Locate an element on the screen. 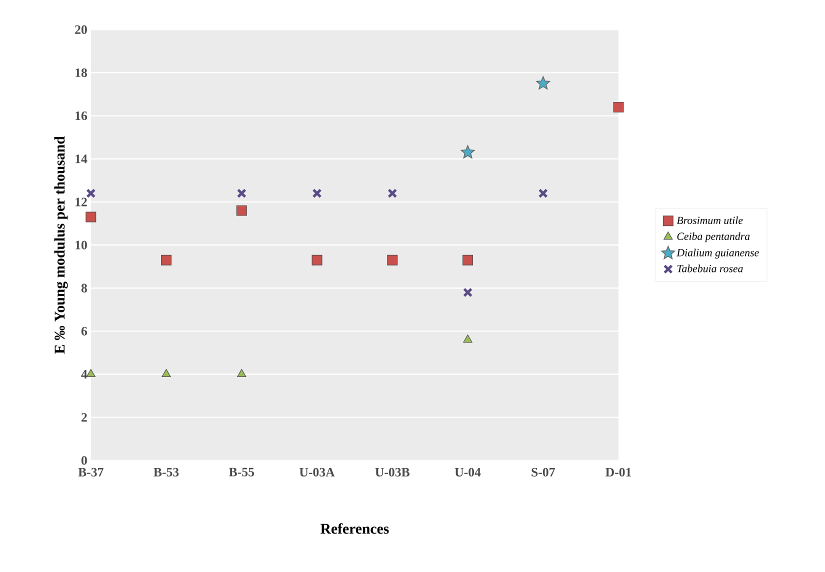 This screenshot has height=572, width=825. x-tick-label: U-04 is located at coordinates (467, 472).